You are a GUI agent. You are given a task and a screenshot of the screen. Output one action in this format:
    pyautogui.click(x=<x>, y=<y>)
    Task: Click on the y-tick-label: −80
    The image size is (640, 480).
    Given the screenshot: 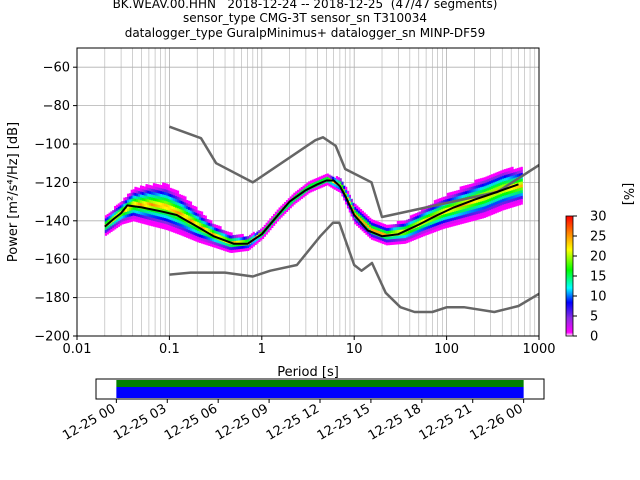 What is the action you would take?
    pyautogui.click(x=56, y=106)
    